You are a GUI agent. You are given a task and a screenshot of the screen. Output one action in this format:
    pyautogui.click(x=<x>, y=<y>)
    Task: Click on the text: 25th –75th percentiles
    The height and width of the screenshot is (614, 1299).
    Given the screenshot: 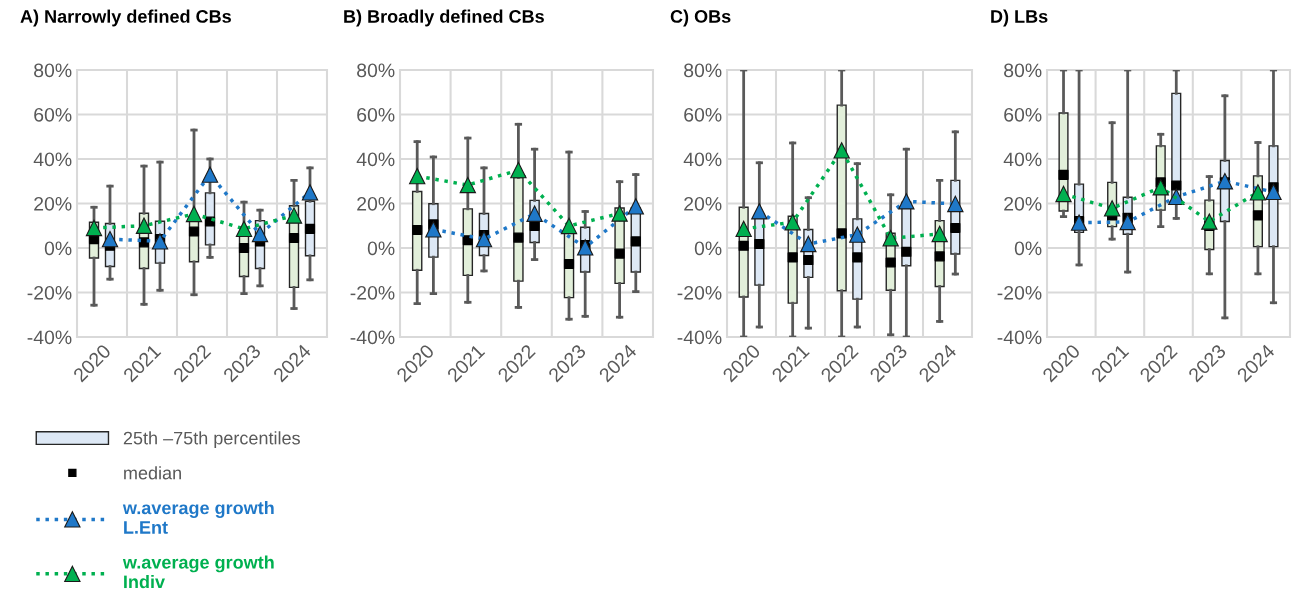 What is the action you would take?
    pyautogui.click(x=211, y=440)
    